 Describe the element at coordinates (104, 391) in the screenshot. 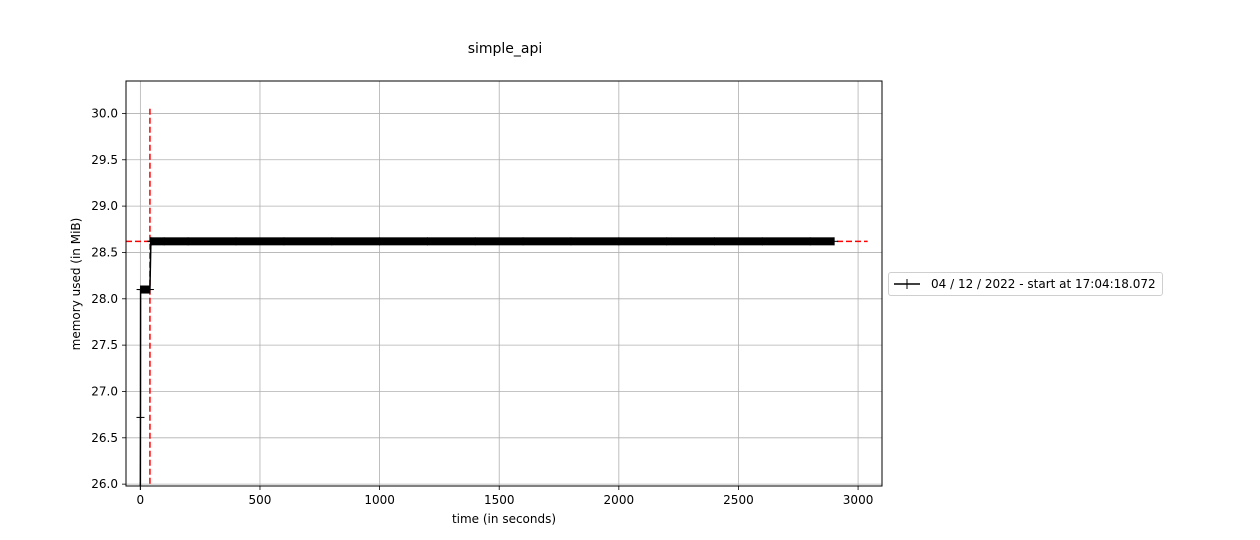

I see `y-tick-label: 27.0` at that location.